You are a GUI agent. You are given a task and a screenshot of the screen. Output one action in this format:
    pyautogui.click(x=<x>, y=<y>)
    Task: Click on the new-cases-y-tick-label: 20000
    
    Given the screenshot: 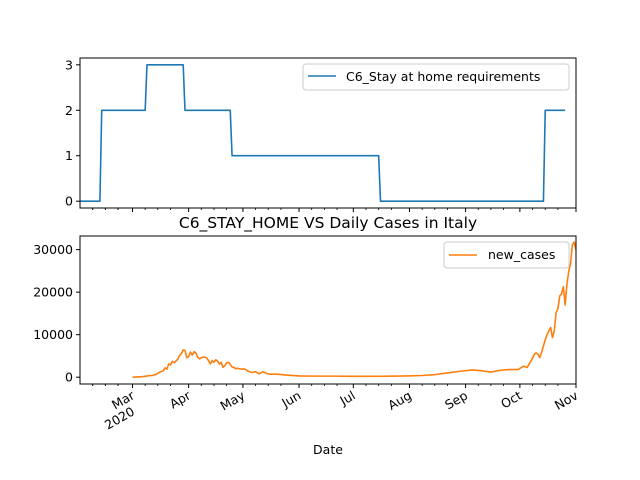 What is the action you would take?
    pyautogui.click(x=53, y=292)
    